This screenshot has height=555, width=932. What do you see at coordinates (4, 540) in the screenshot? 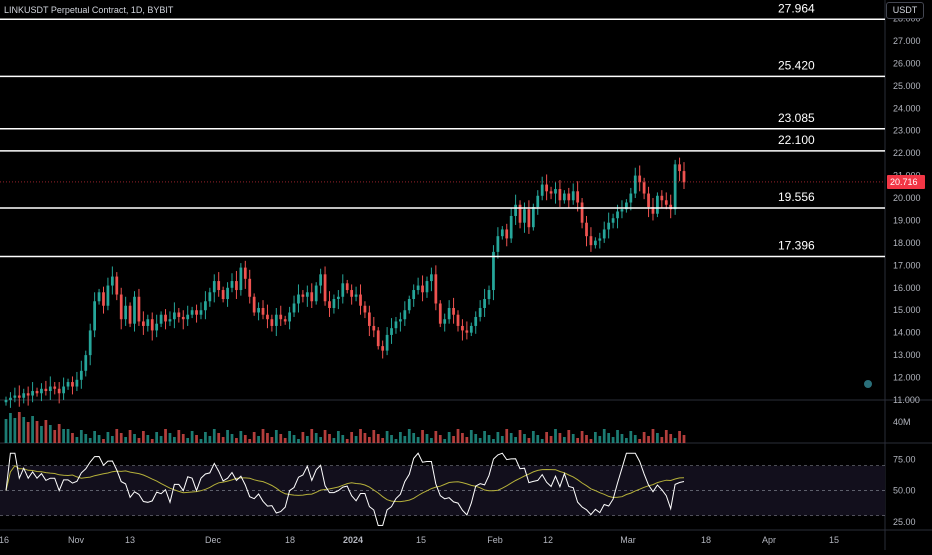
I see `time-tick-label: 16` at bounding box center [4, 540].